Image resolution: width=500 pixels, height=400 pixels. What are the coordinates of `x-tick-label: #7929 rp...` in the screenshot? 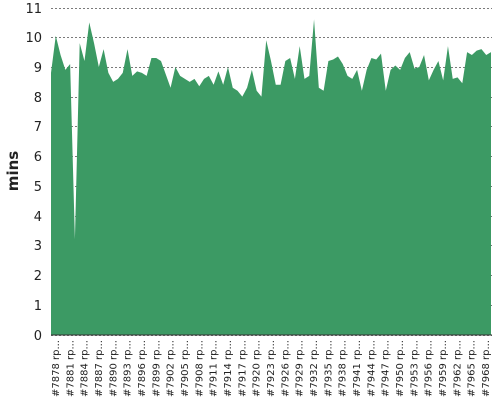 It's located at (300, 368).